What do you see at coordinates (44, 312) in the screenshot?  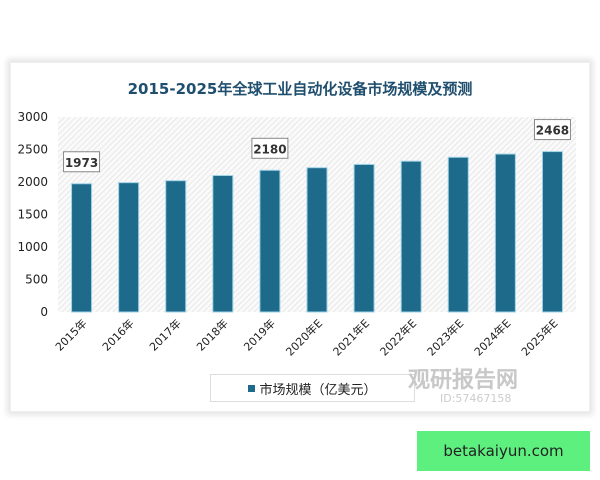 I see `y-tick-label: 0` at bounding box center [44, 312].